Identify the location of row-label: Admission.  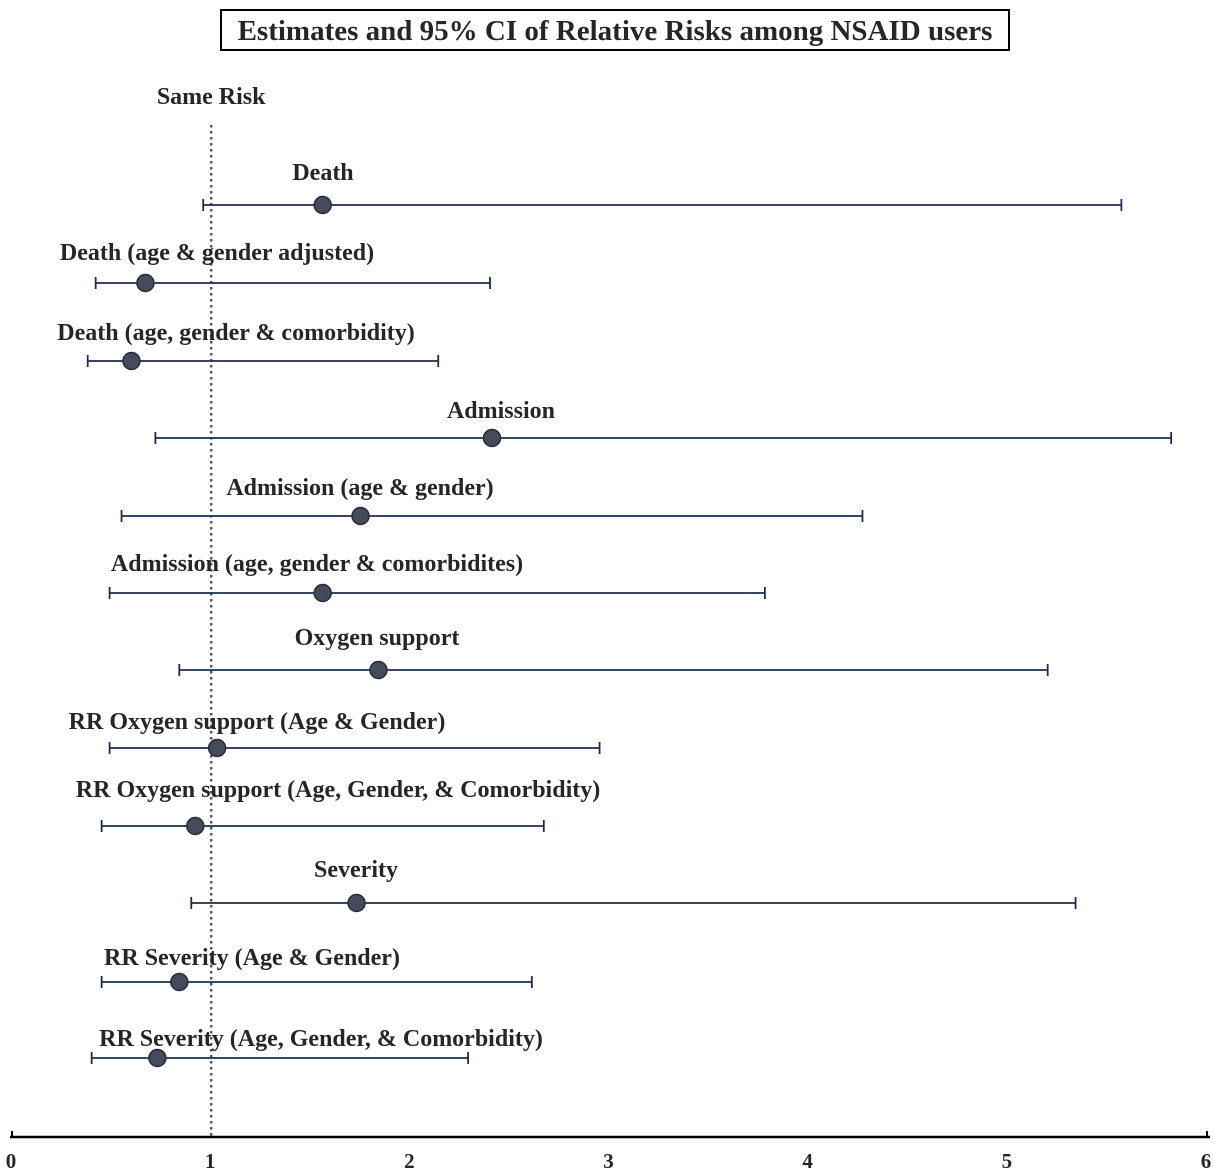
(501, 411).